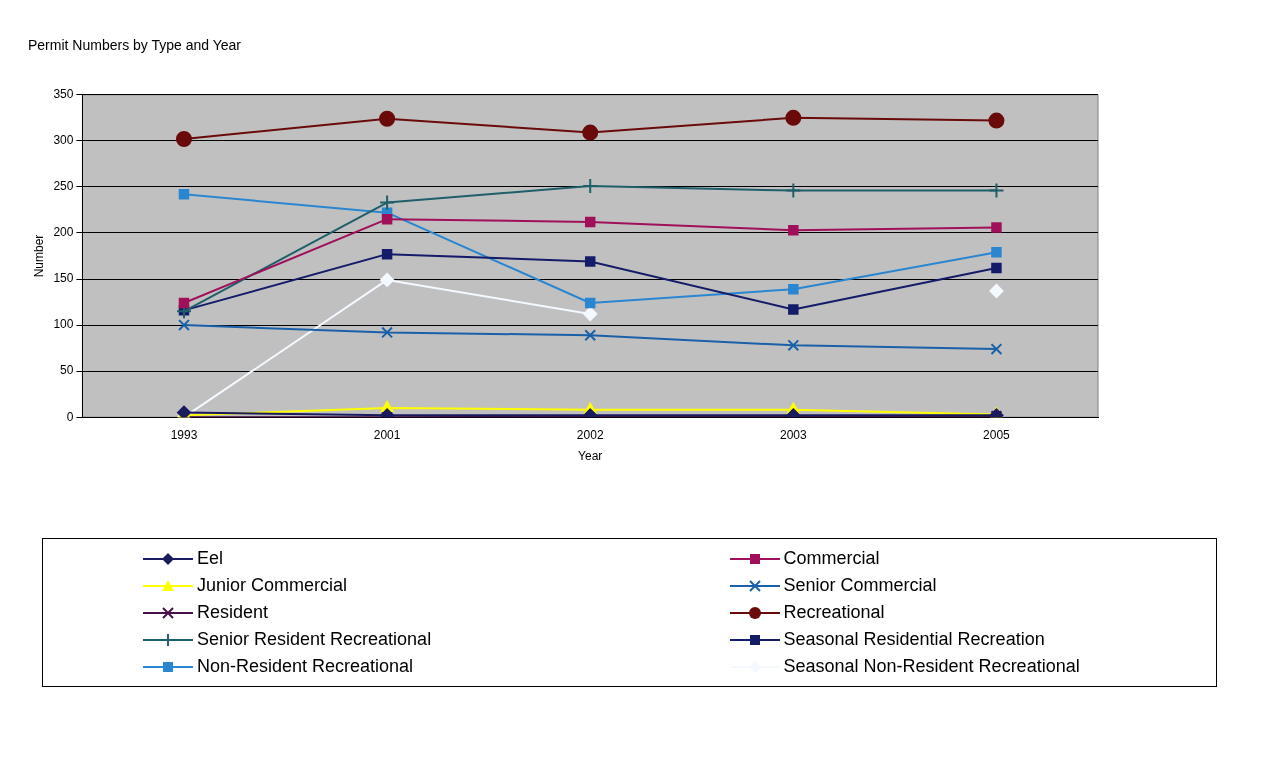 The image size is (1277, 771). Describe the element at coordinates (387, 434) in the screenshot. I see `x-tick-label: 2001` at that location.